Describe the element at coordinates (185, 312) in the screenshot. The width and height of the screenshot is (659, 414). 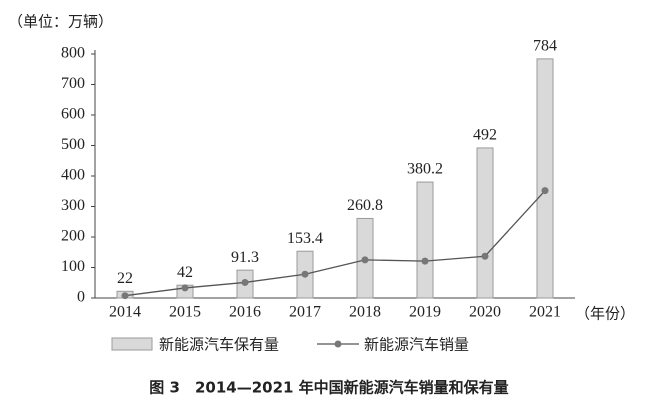
I see `x-tick-label: 2015` at that location.